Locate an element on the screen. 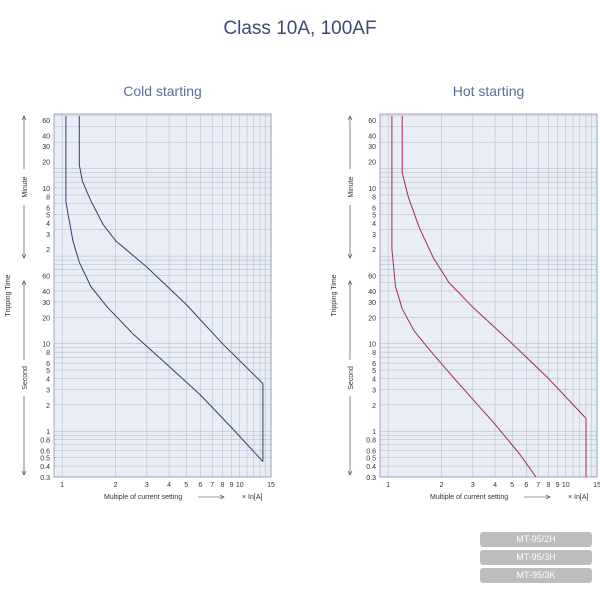 This screenshot has width=600, height=600. chart-title: Hot starting is located at coordinates (489, 91).